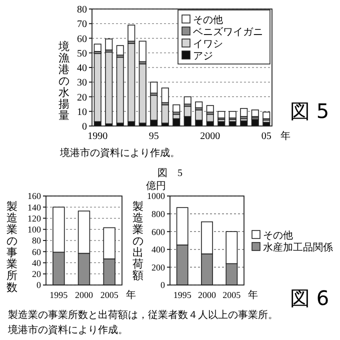 The width and height of the screenshot is (340, 340). I want to click on legend-label: ベニズワイガニ, so click(228, 32).